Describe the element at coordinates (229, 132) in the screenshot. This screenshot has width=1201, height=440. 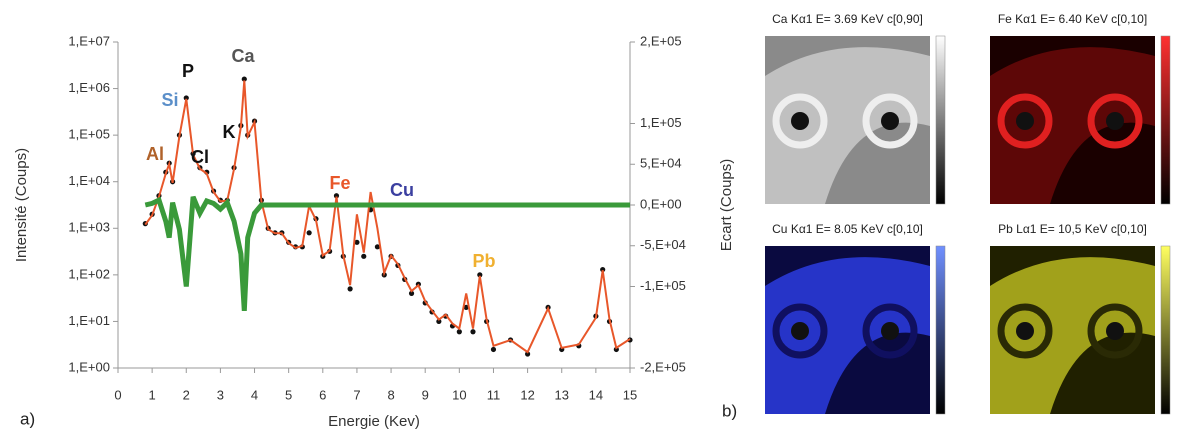
I see `peak-label: K` at that location.